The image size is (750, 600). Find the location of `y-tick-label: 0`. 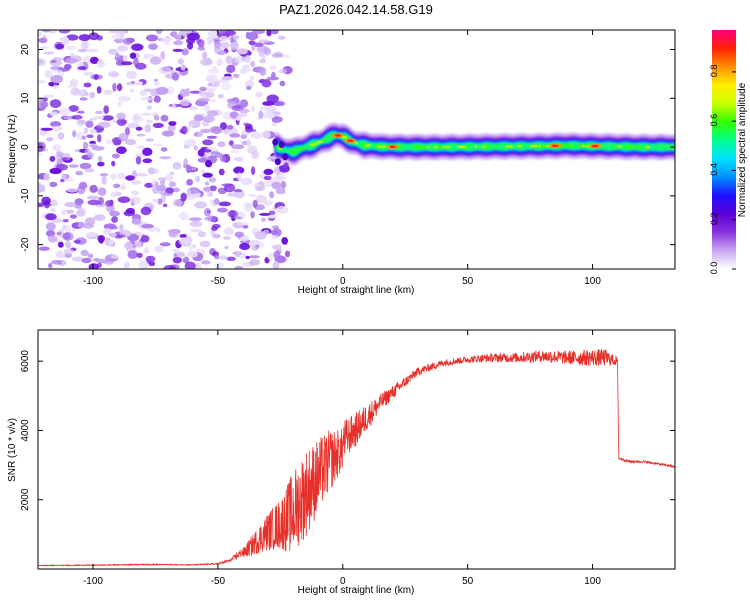

y-tick-label: 0 is located at coordinates (25, 147).